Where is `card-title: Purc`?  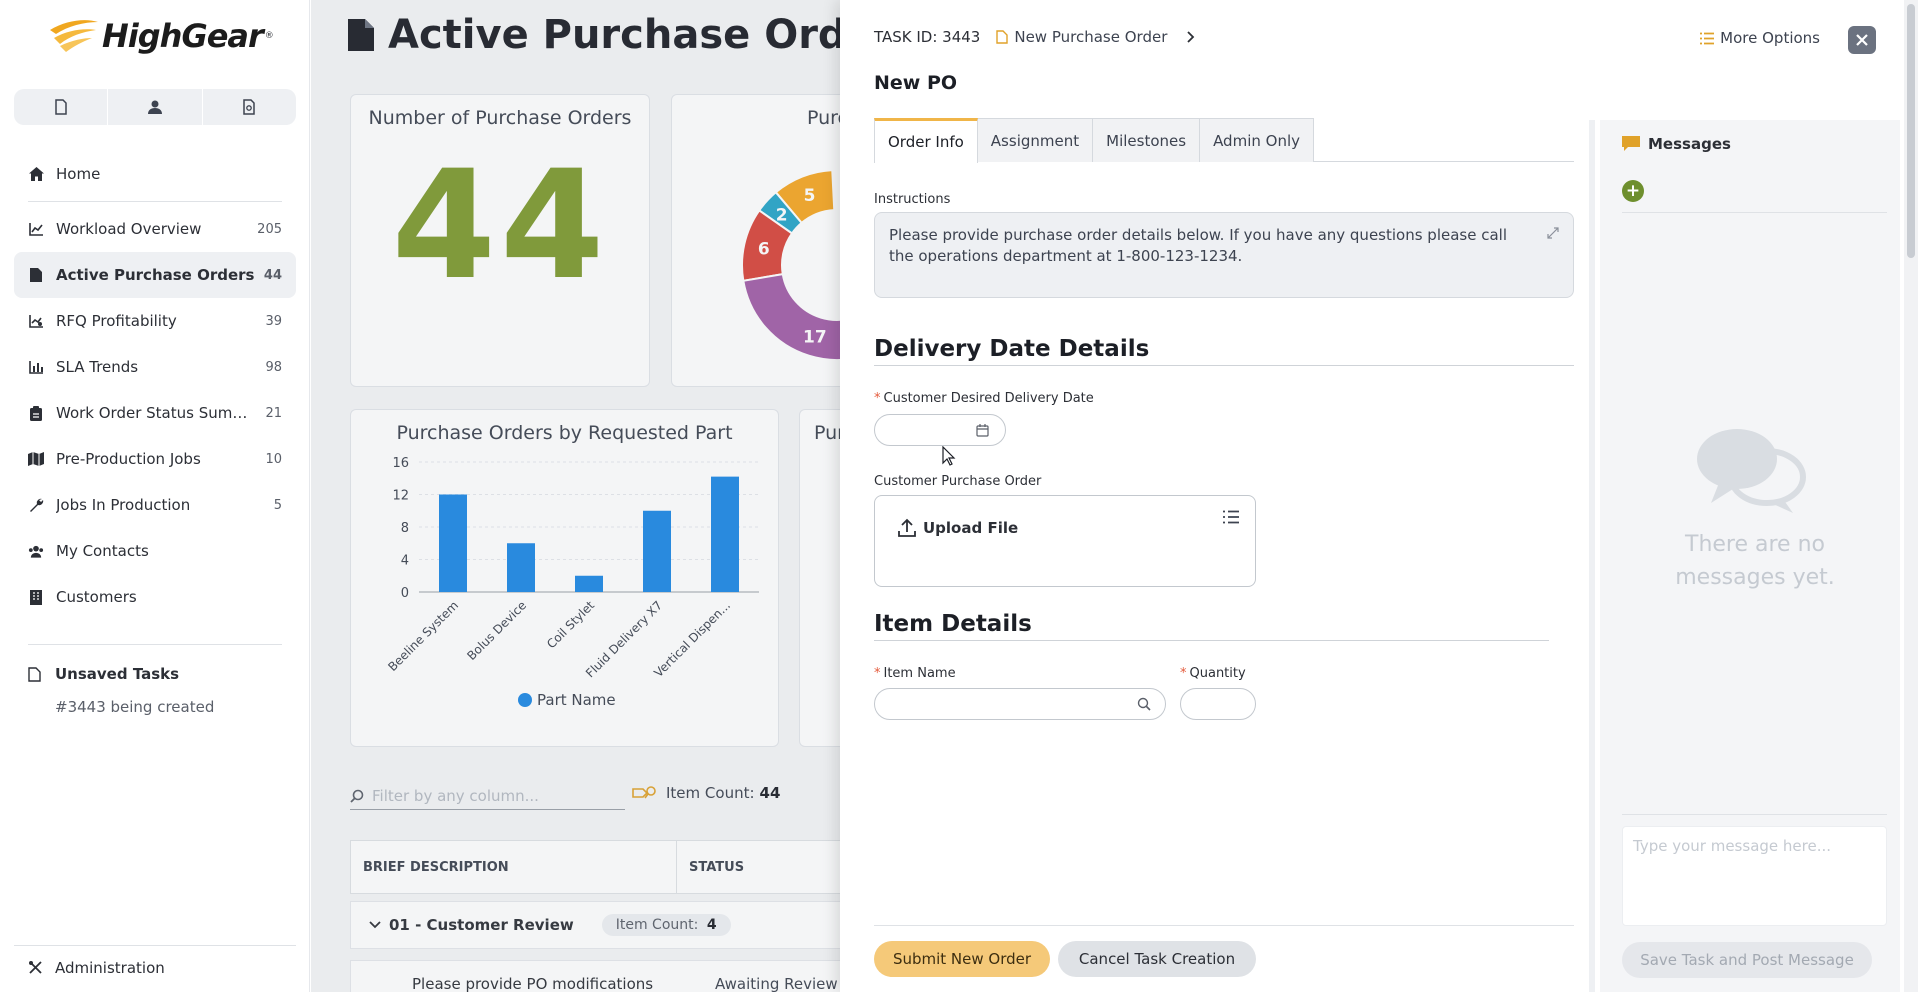 card-title: Purc is located at coordinates (828, 118).